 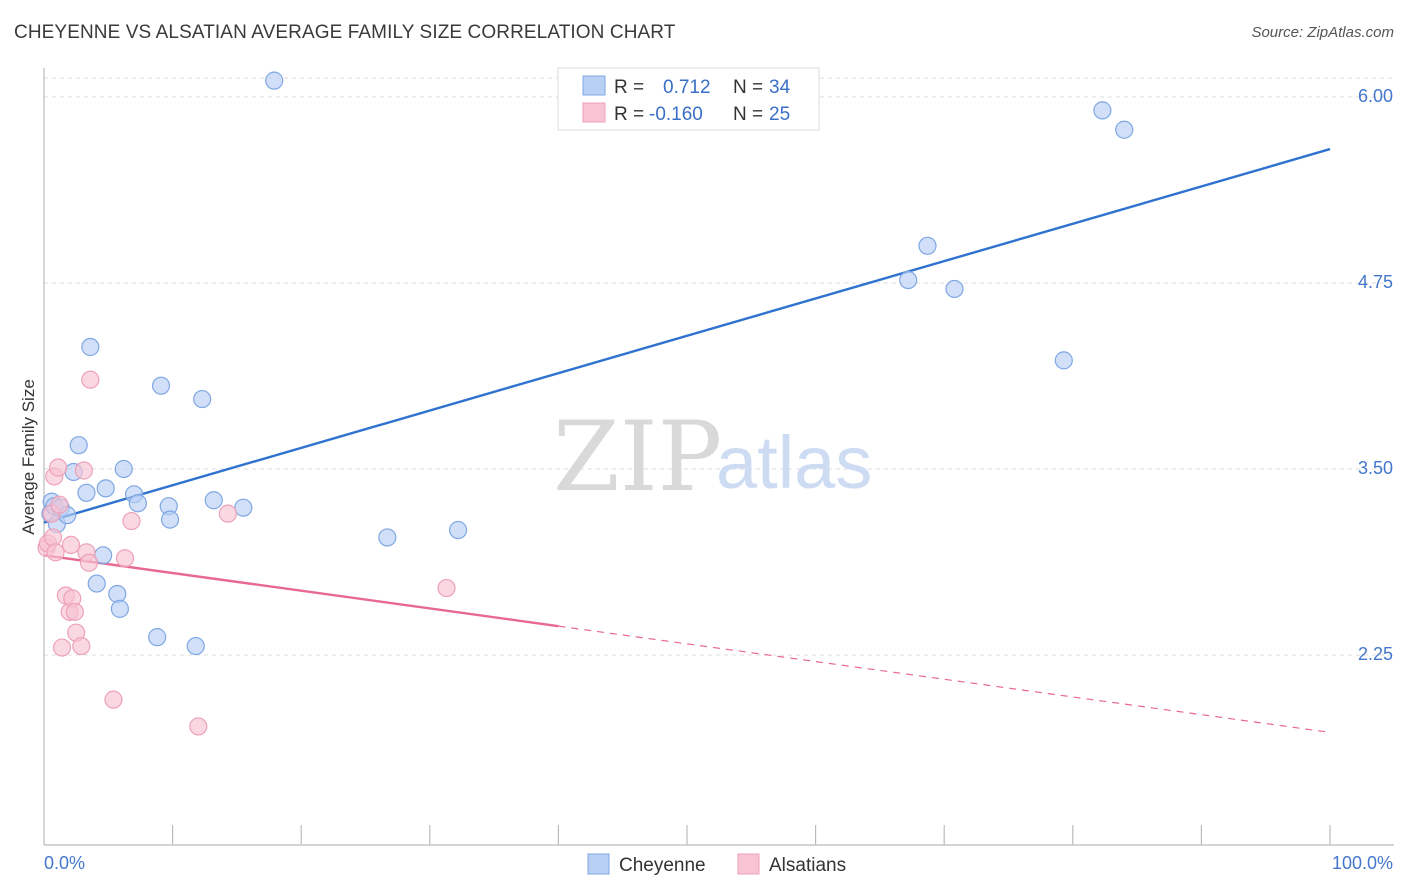 I want to click on x-tick-label-right: 100.0%, so click(x=1362, y=863).